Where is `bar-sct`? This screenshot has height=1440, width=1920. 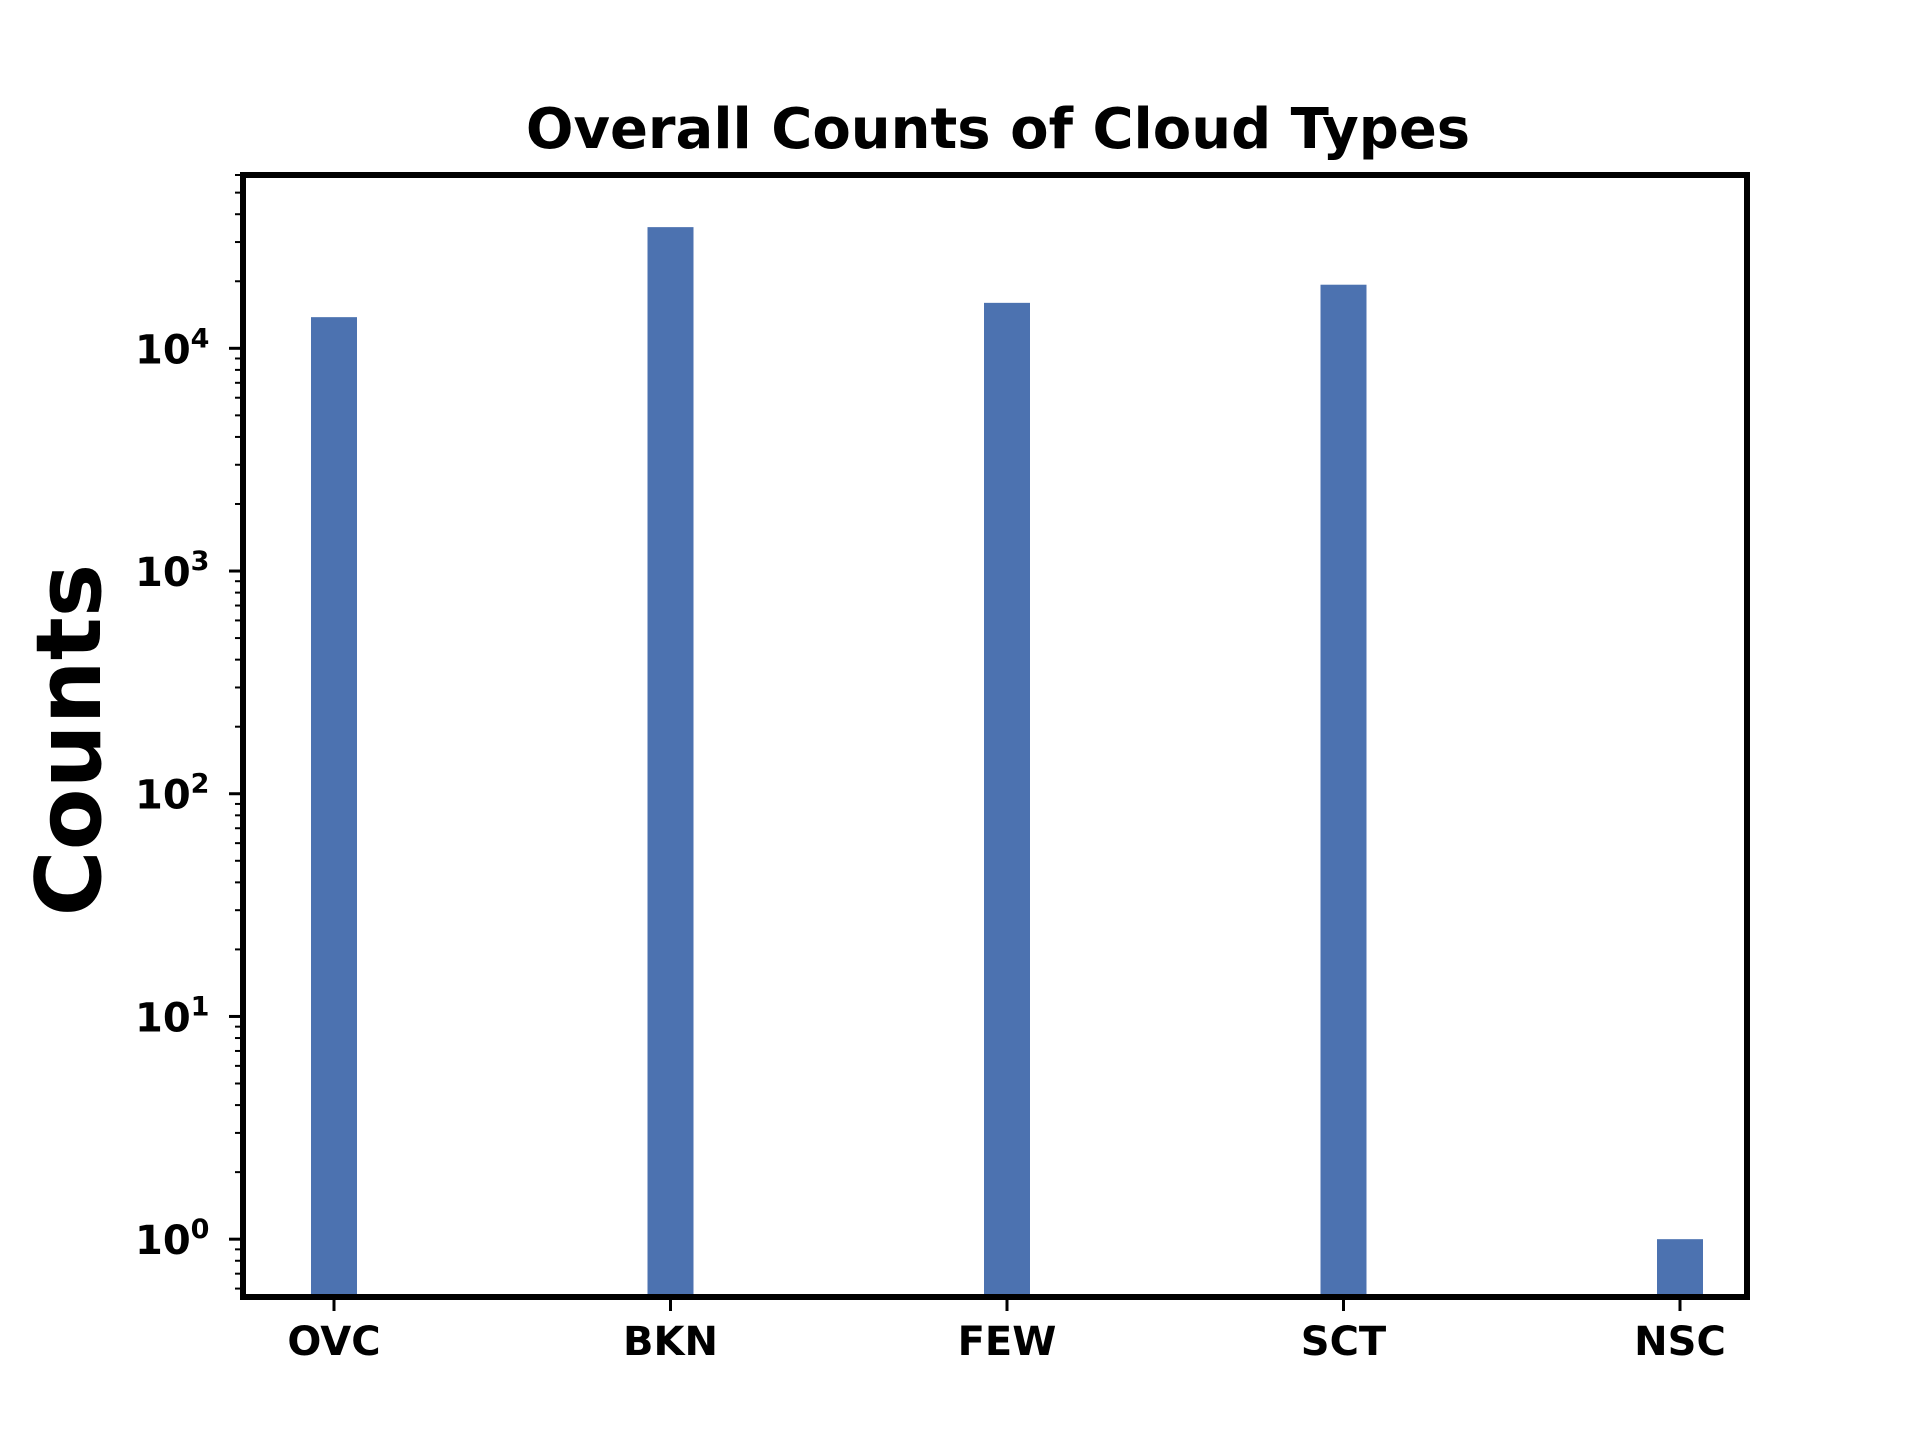
bar-sct is located at coordinates (1343, 790).